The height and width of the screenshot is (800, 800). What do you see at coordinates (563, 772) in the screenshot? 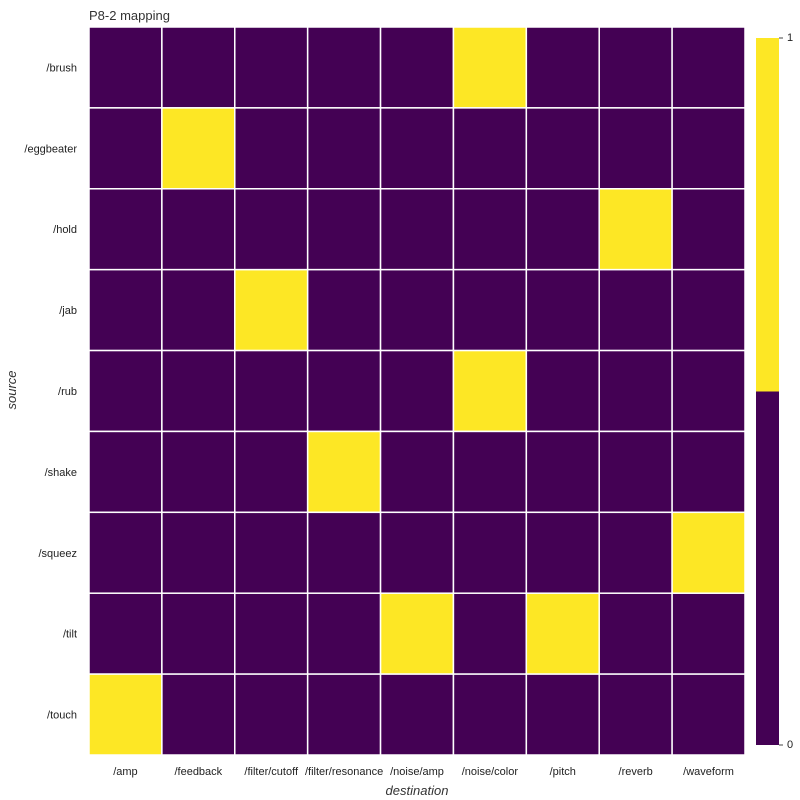
I see `x-tick-label: /pitch` at bounding box center [563, 772].